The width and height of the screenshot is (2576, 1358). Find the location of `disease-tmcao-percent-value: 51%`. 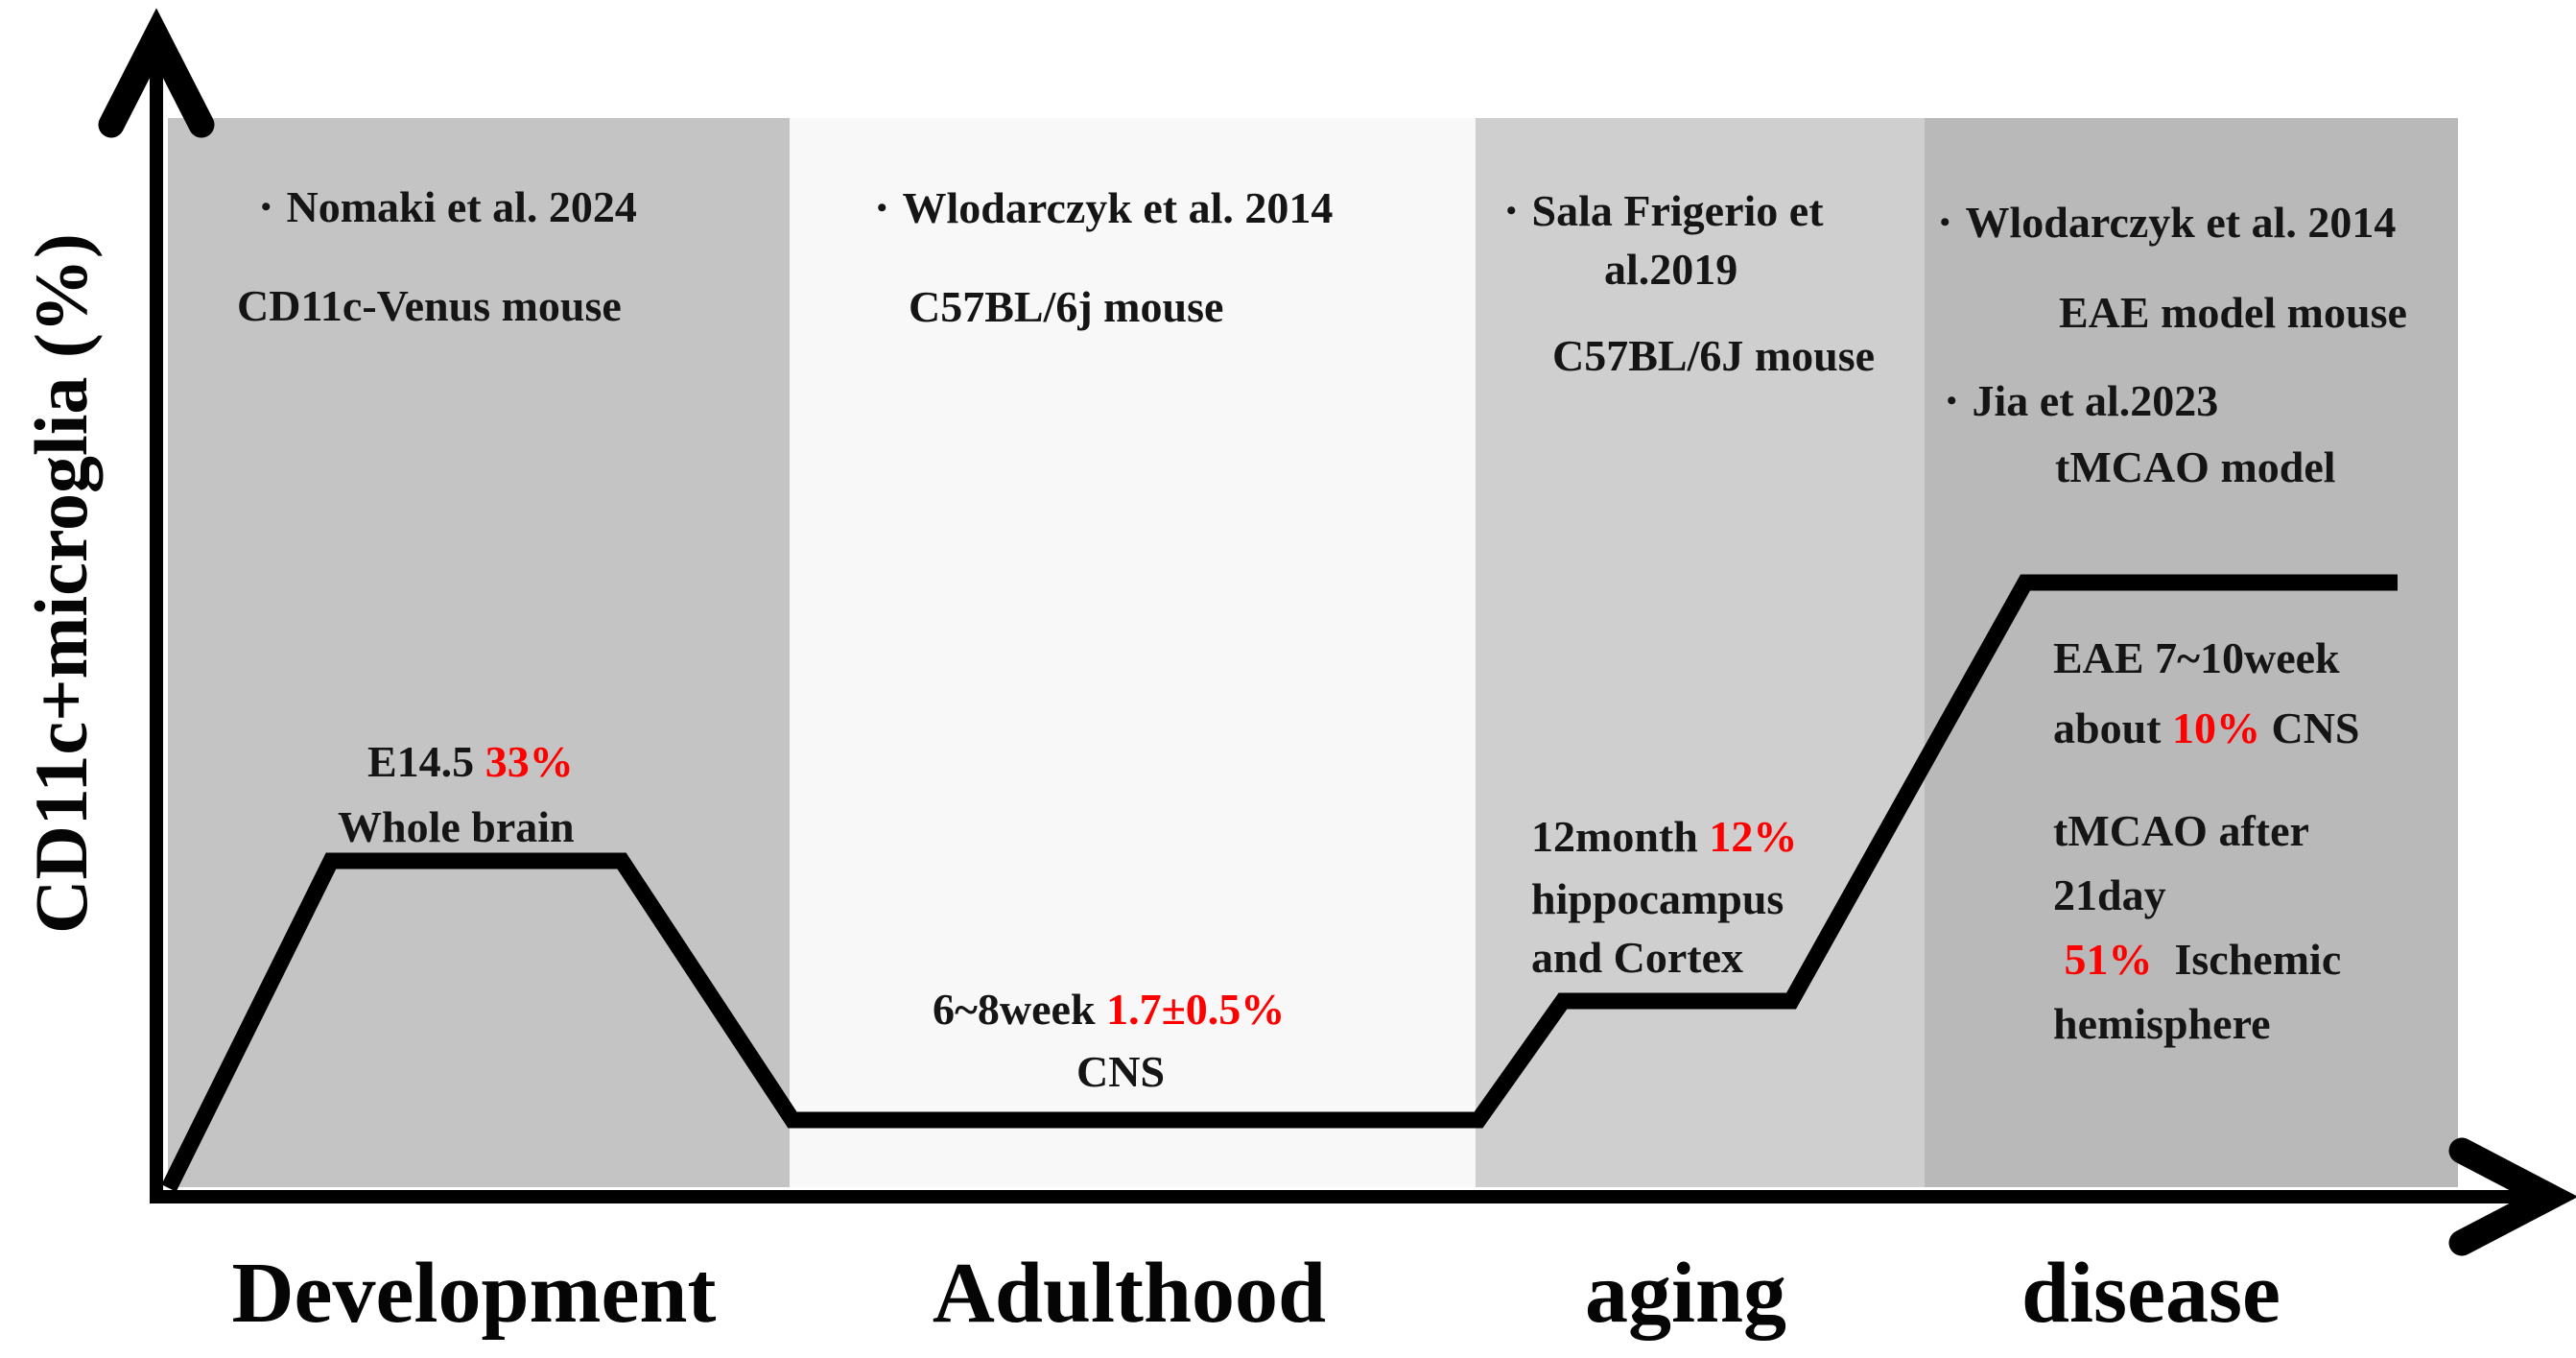

disease-tmcao-percent-value: 51% is located at coordinates (2103, 960).